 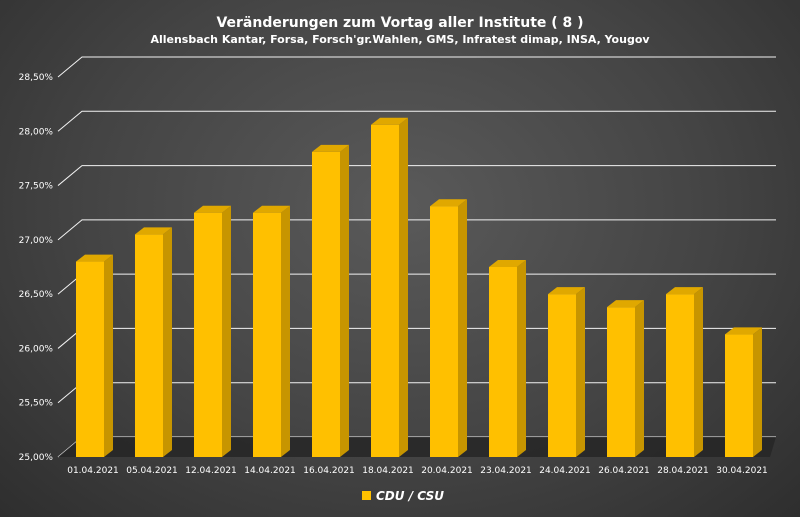 What do you see at coordinates (36, 132) in the screenshot?
I see `y-tick-label: 28,00%` at bounding box center [36, 132].